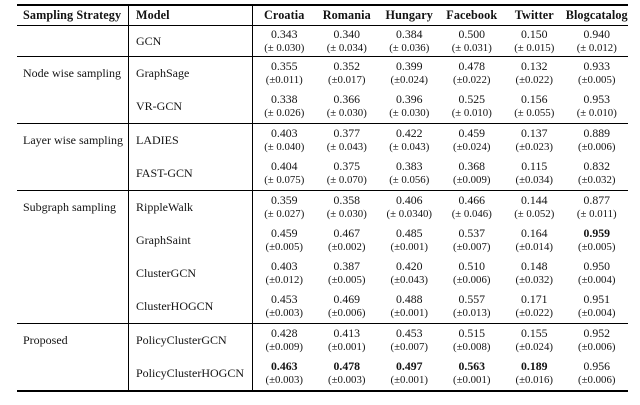 The height and width of the screenshot is (405, 640). I want to click on metric-cell: 0.956 (±0.006), so click(597, 373).